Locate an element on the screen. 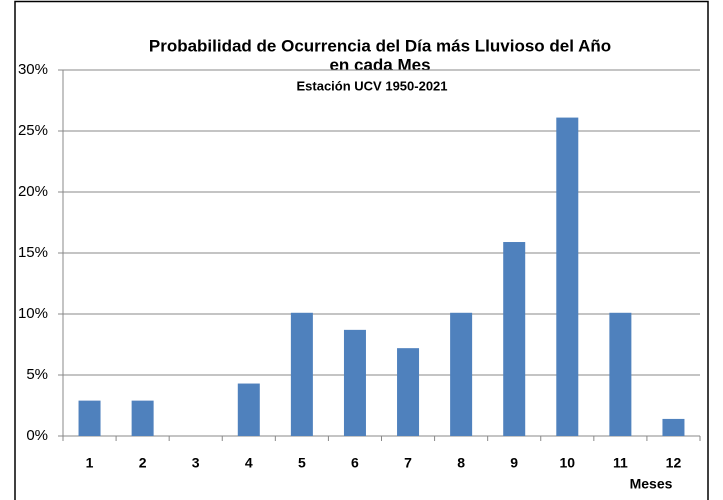  y-tick-label: 5% is located at coordinates (37, 374).